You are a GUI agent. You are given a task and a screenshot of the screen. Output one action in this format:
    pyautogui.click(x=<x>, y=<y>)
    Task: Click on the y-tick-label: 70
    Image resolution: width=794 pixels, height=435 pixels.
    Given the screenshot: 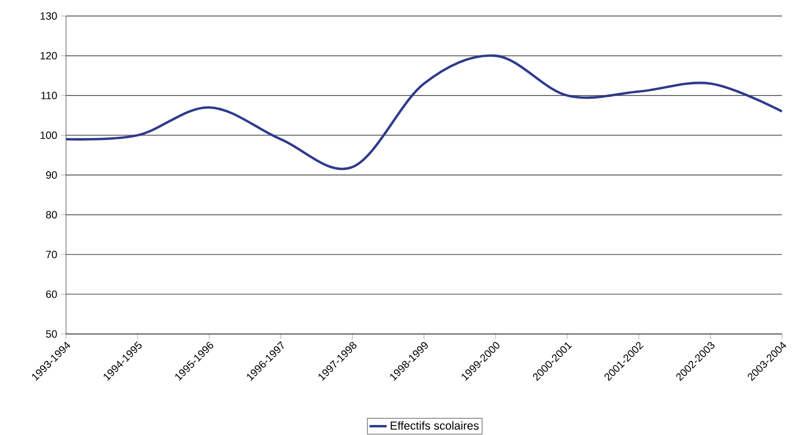 What is the action you would take?
    pyautogui.click(x=51, y=254)
    